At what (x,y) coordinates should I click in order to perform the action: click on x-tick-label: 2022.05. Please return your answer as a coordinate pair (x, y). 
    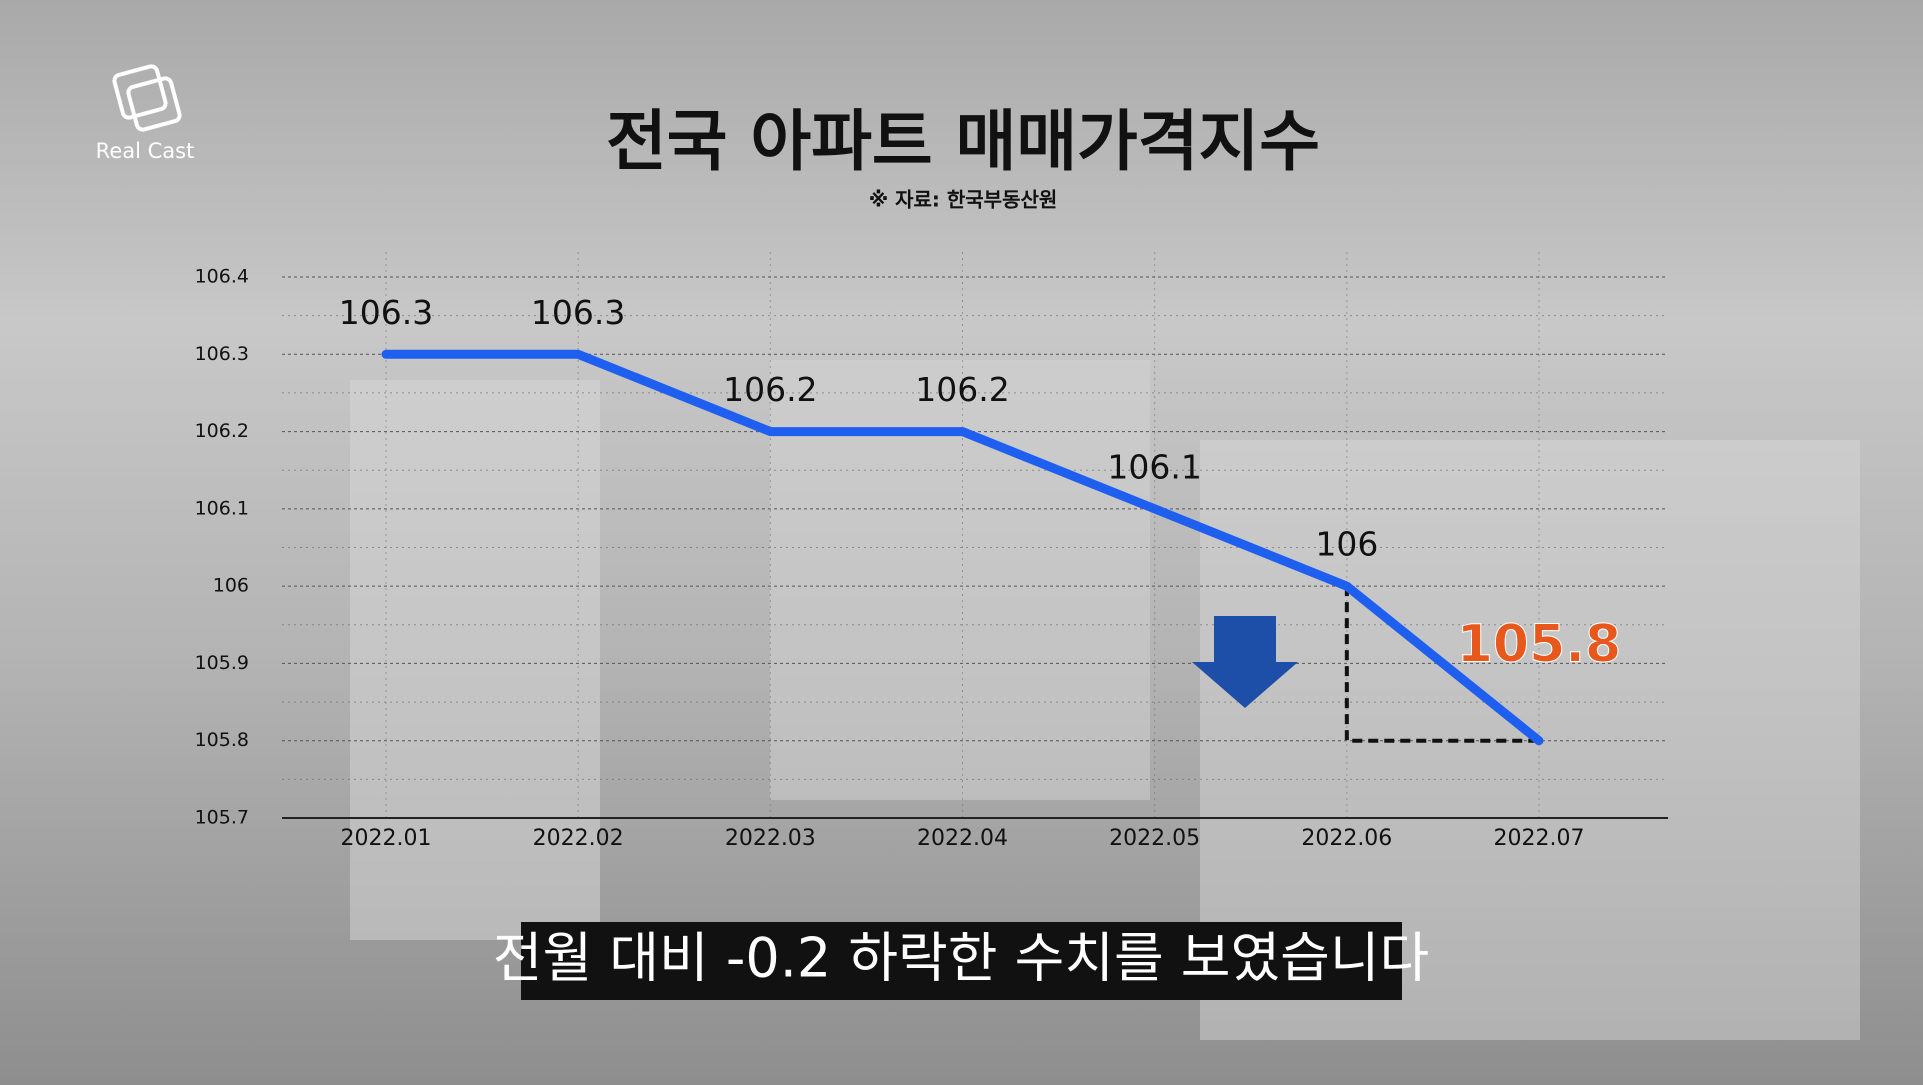
    Looking at the image, I should click on (1154, 838).